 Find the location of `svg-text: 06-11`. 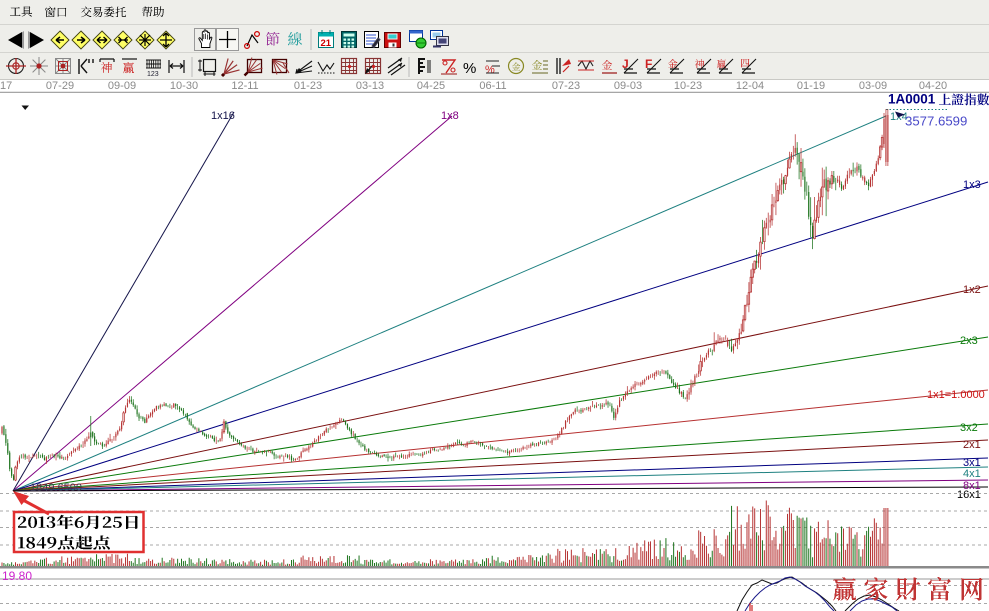

svg-text: 06-11 is located at coordinates (492, 86).